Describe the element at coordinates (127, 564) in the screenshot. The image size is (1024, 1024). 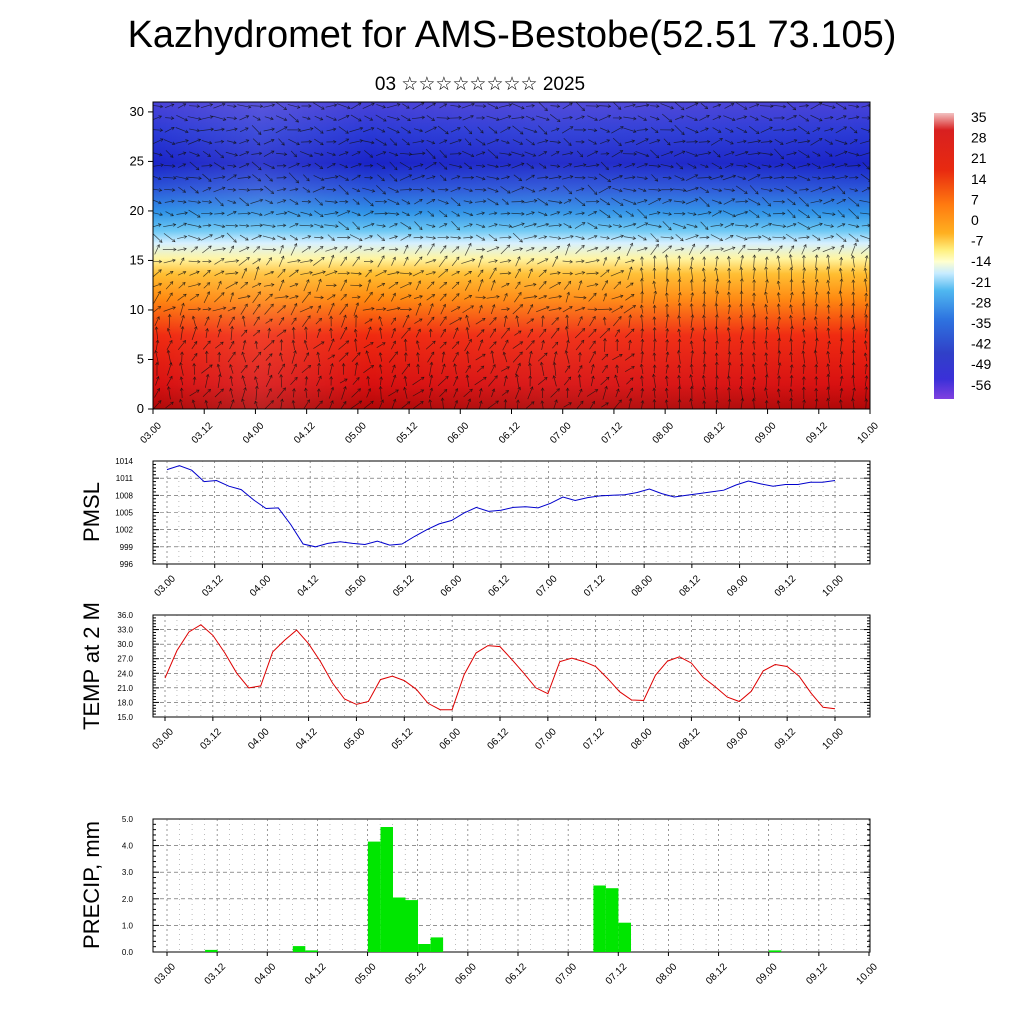
I see `y-tick-label: 996` at that location.